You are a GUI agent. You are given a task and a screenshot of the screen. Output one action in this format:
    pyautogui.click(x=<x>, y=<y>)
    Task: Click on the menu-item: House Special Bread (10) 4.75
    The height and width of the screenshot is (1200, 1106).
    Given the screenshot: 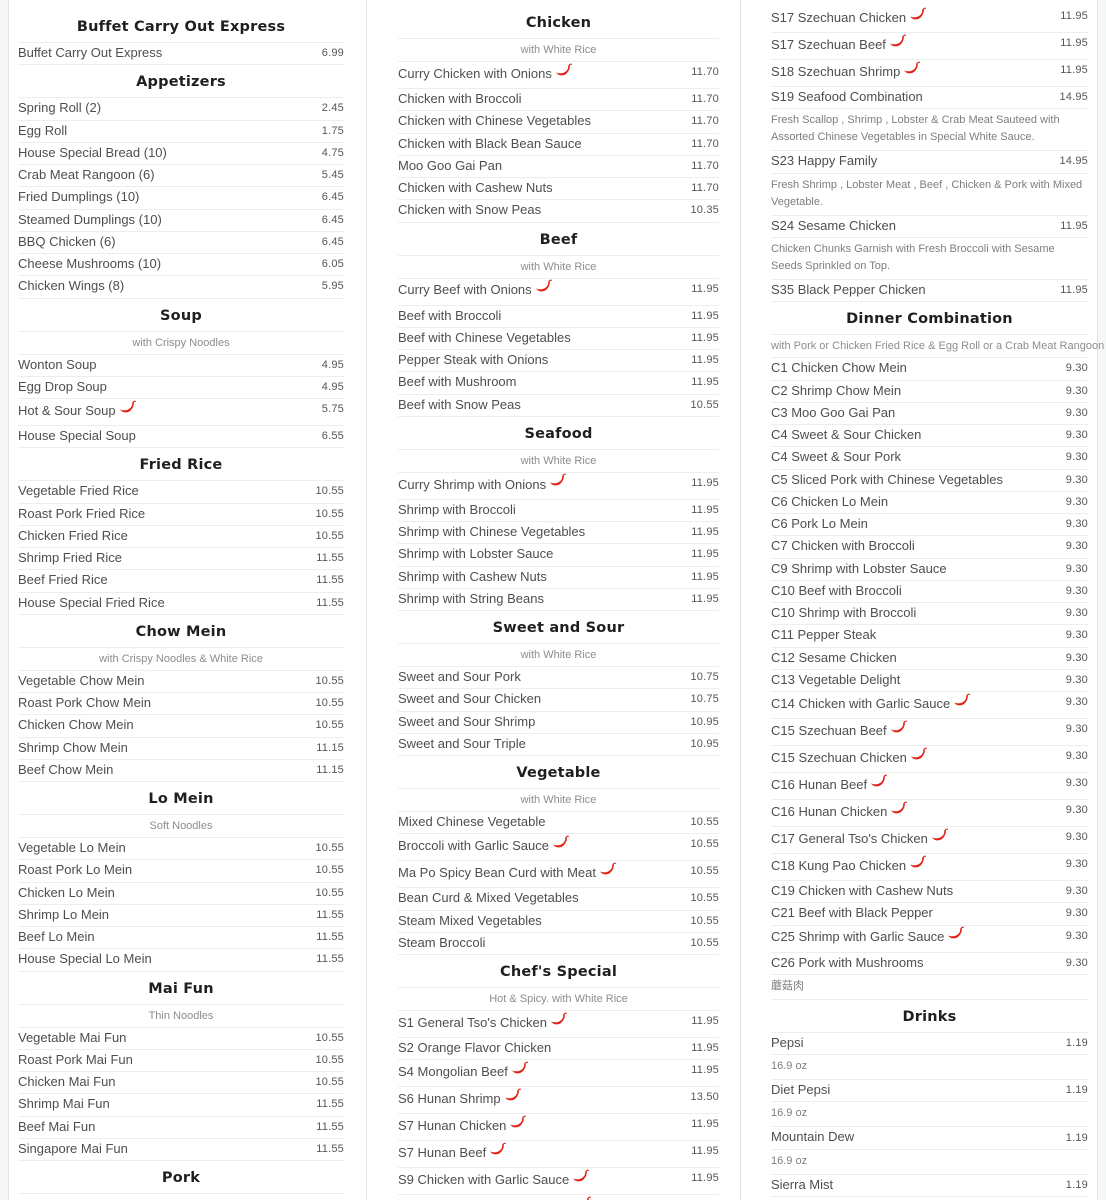 What is the action you would take?
    pyautogui.click(x=181, y=154)
    